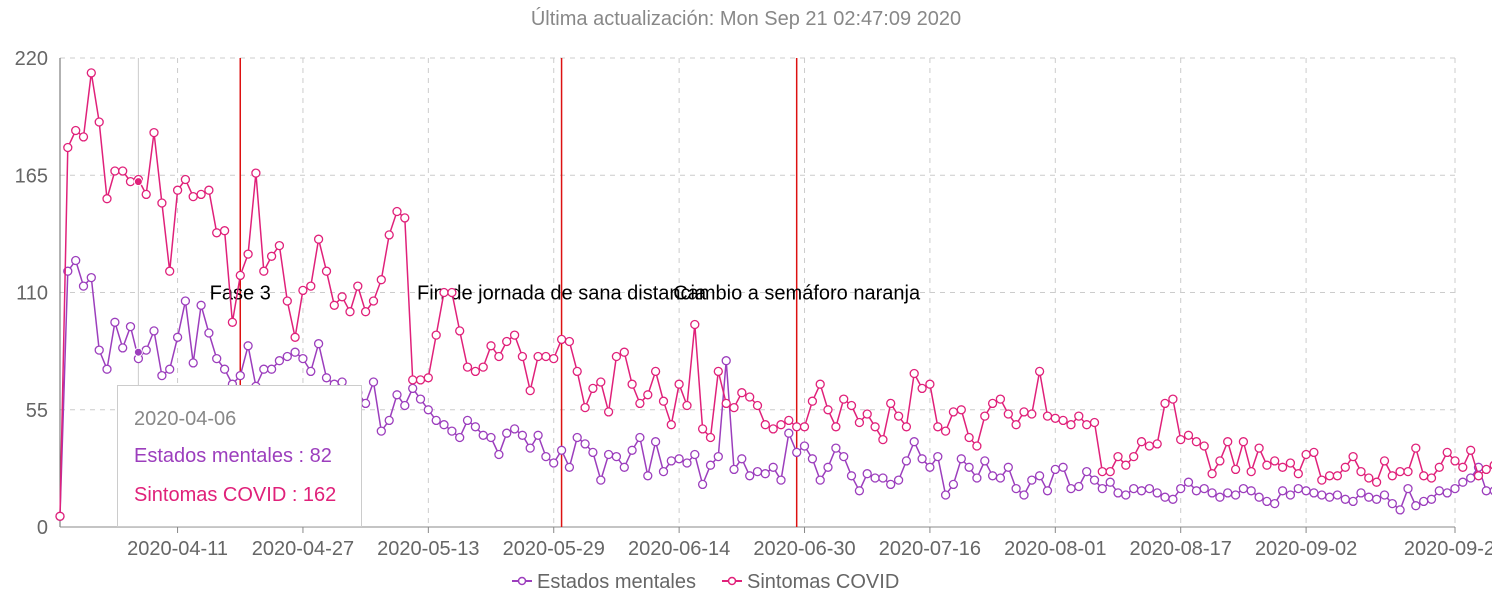  Describe the element at coordinates (138, 352) in the screenshot. I see `highlight-point-mental` at that location.